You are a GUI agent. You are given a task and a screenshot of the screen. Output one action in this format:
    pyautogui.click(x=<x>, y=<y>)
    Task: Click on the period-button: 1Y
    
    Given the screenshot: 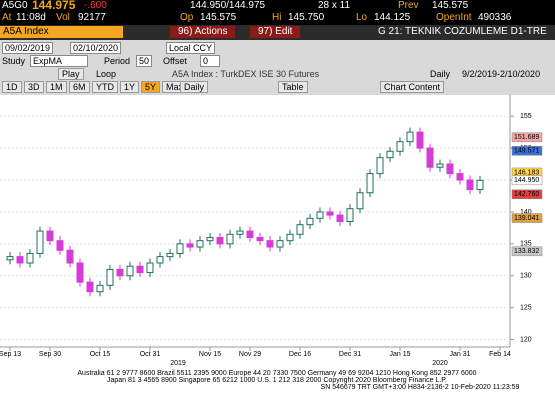 What is the action you would take?
    pyautogui.click(x=130, y=87)
    